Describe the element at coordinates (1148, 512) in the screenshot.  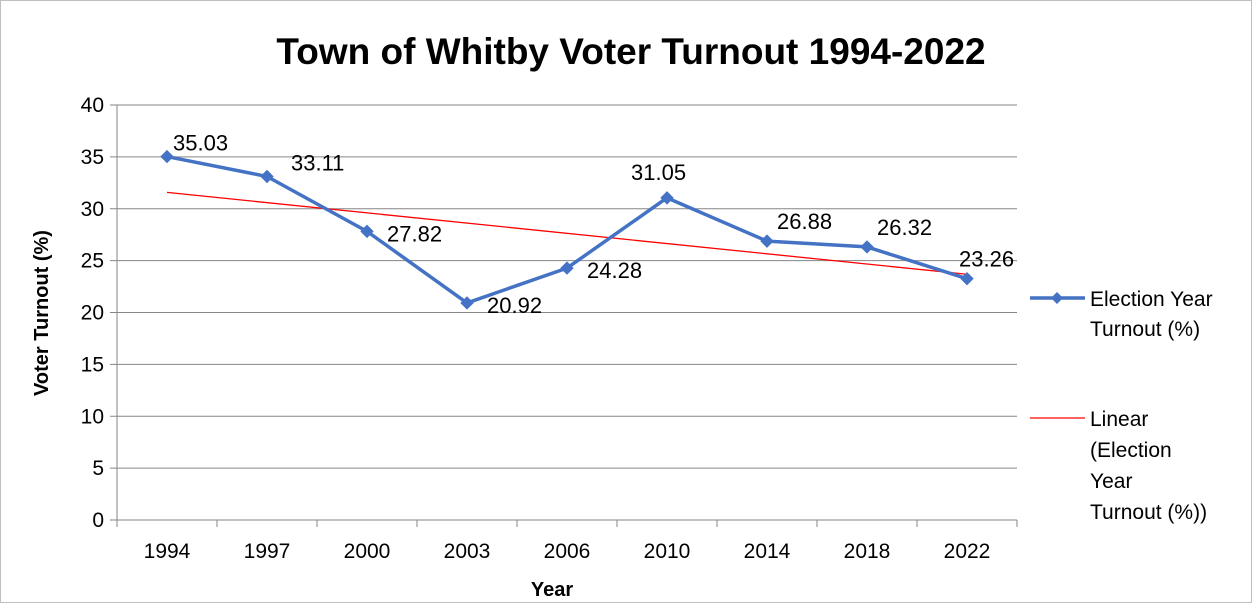
I see `legend-trendline-label: Turnout (%))` at that location.